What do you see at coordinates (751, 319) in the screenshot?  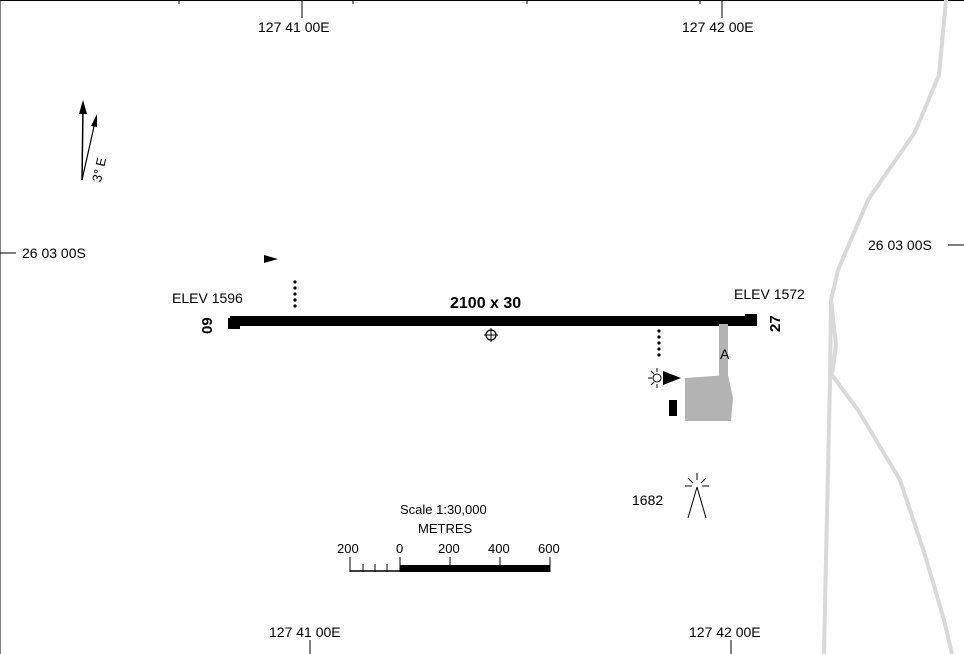 I see `runway-threshold-east` at bounding box center [751, 319].